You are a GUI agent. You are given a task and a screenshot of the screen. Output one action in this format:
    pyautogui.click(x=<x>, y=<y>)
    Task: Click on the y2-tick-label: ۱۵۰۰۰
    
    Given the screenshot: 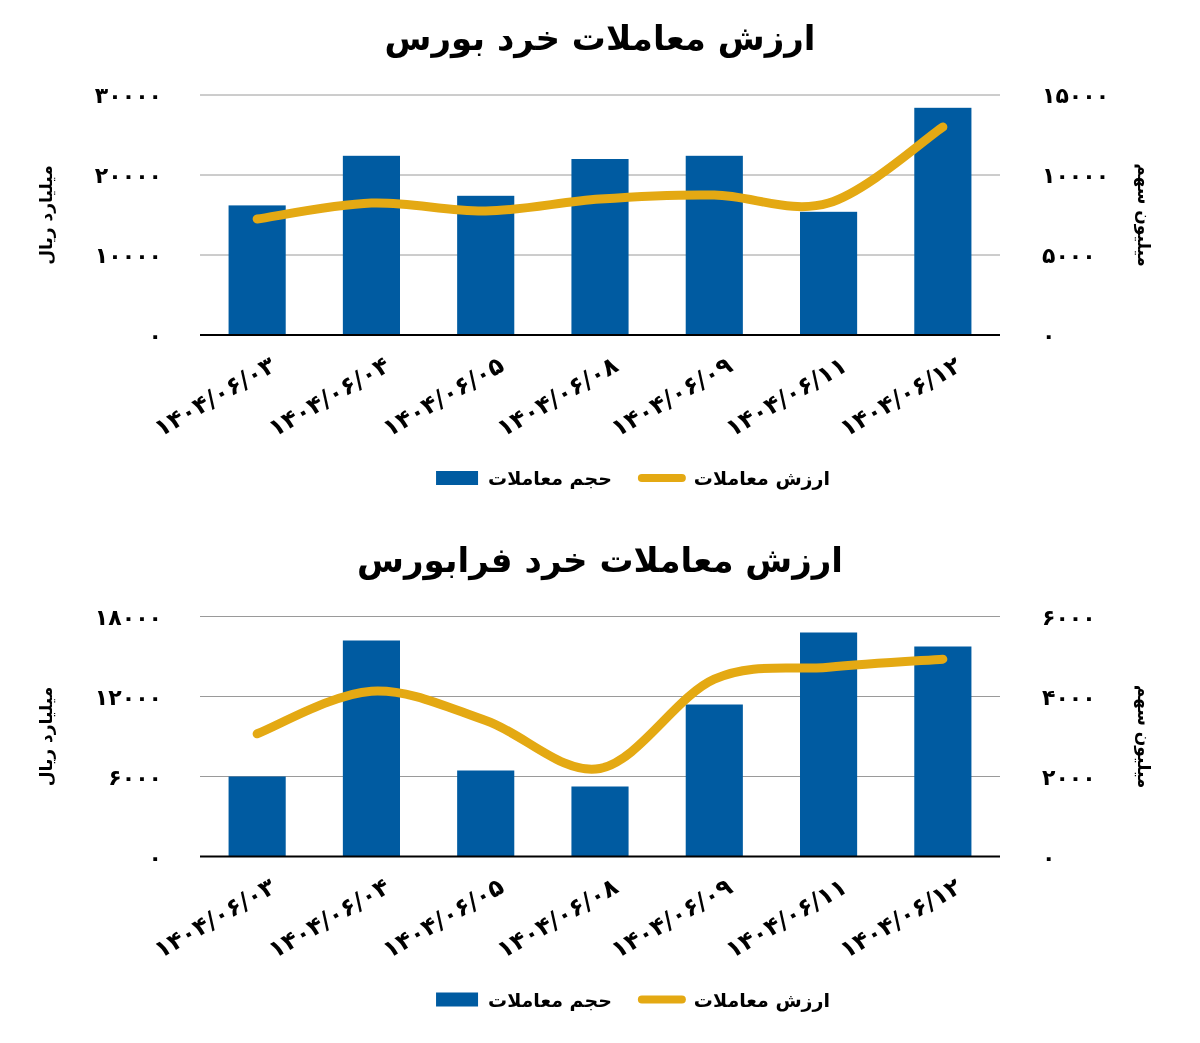 What is the action you would take?
    pyautogui.click(x=1076, y=95)
    